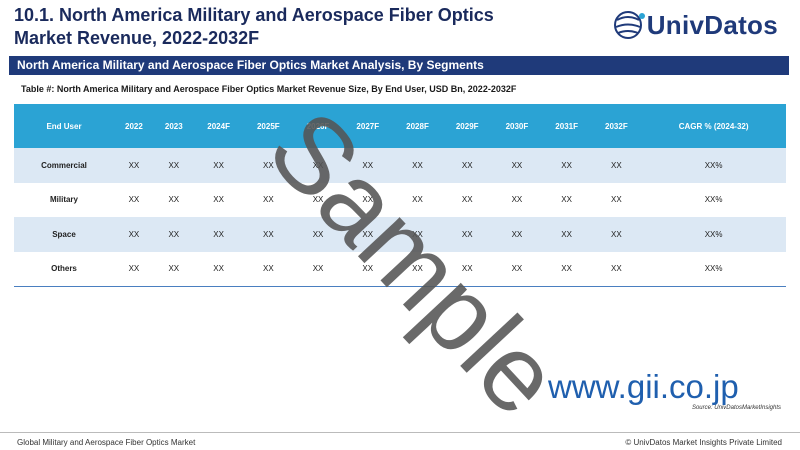 This screenshot has height=450, width=800. What do you see at coordinates (566, 126) in the screenshot?
I see `column-header: 2031F` at bounding box center [566, 126].